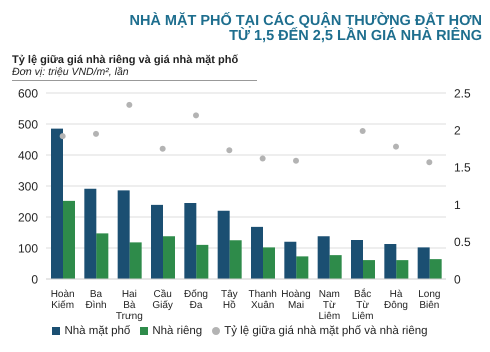  Describe the element at coordinates (396, 300) in the screenshot. I see `x-tick-label: Hà Đông` at that location.